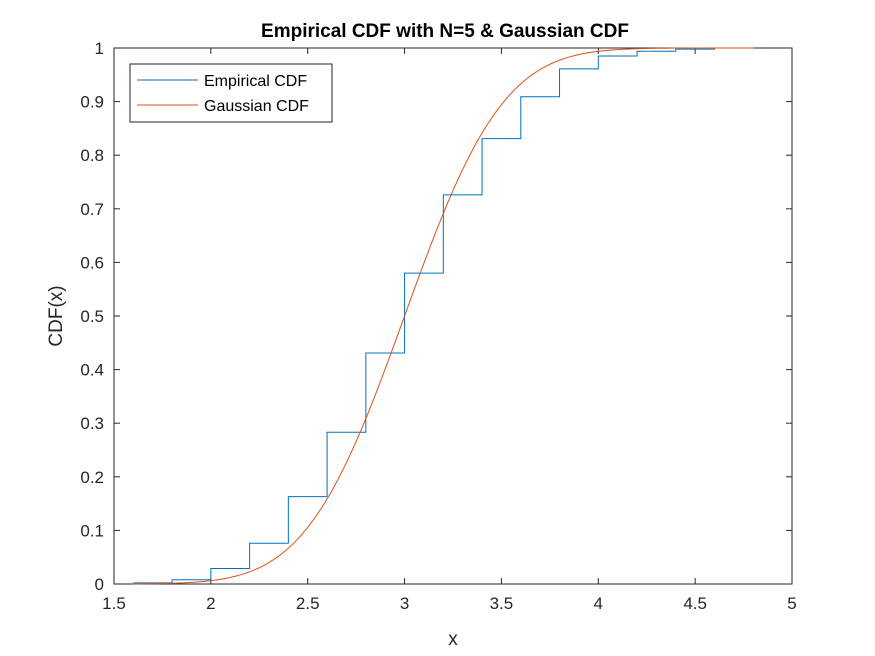  I want to click on x-tick-label: 3.5, so click(502, 603).